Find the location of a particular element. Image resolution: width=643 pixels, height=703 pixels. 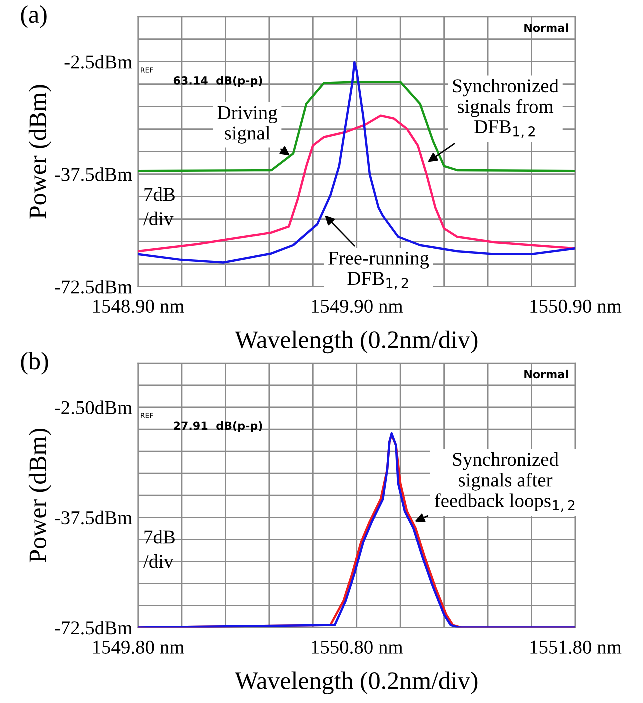

x-tick-label: 1551.80 nm is located at coordinates (576, 647).